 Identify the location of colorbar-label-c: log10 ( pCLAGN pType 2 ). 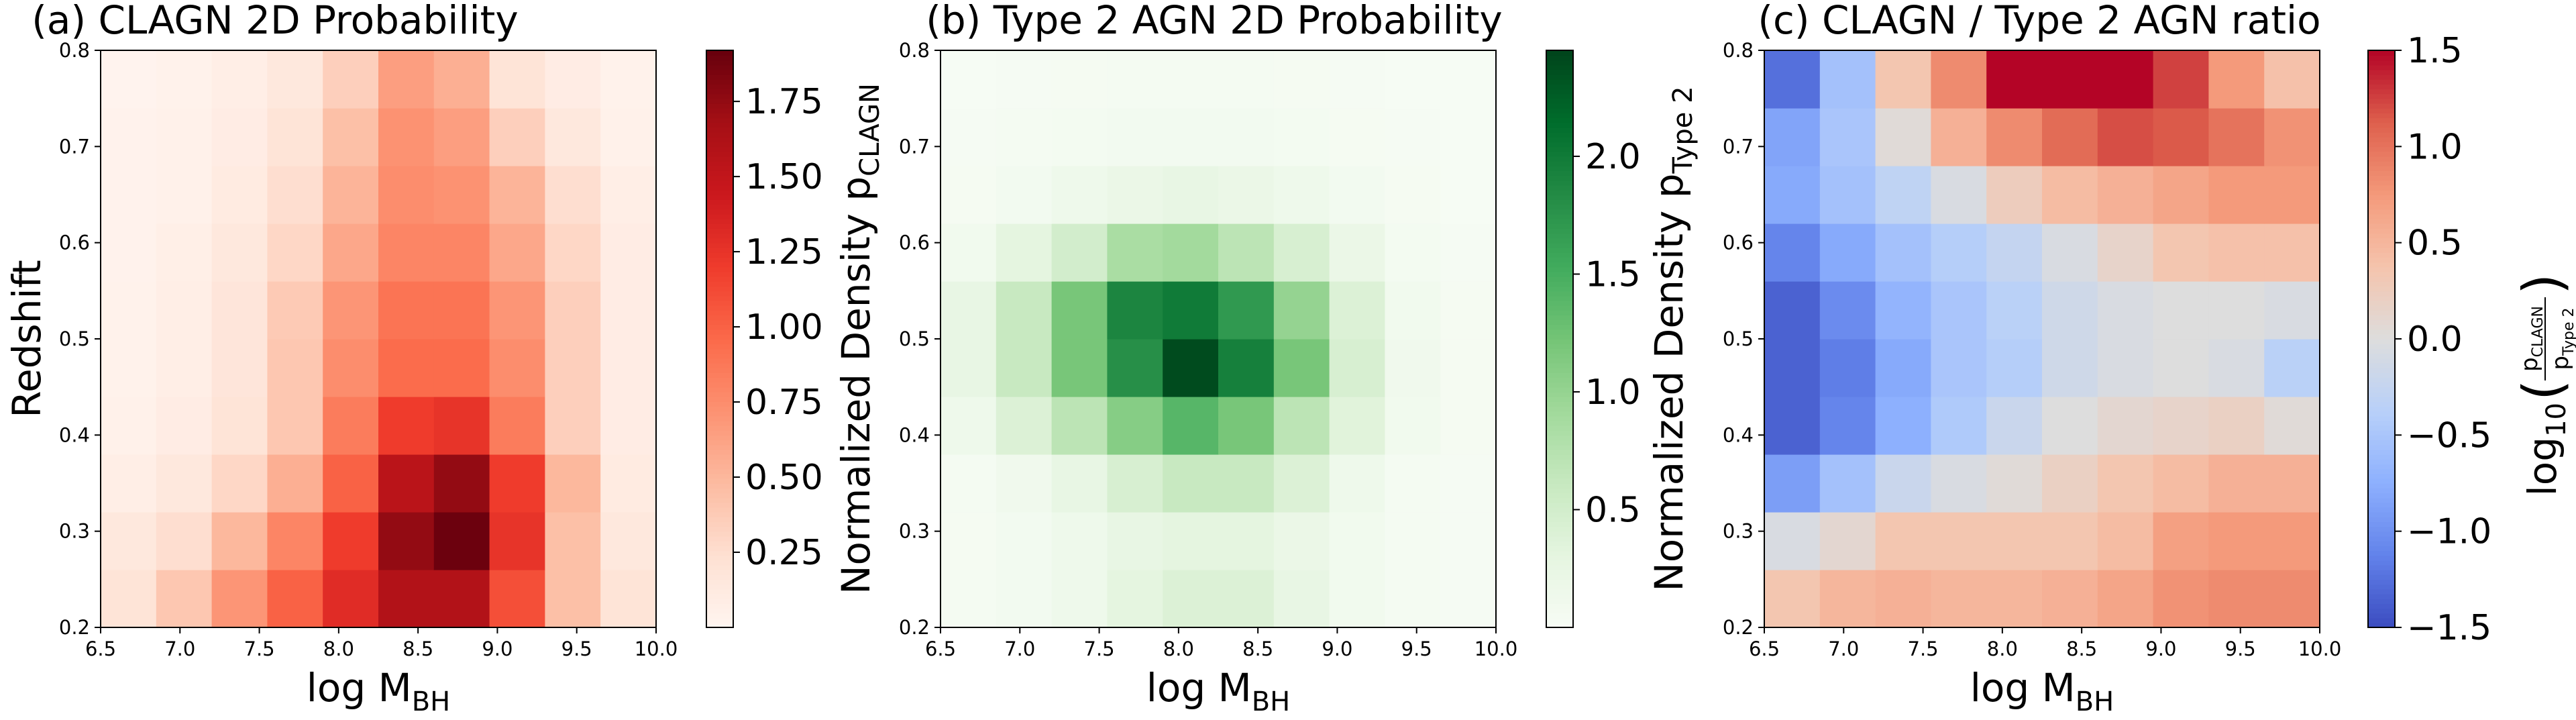
(2544, 385).